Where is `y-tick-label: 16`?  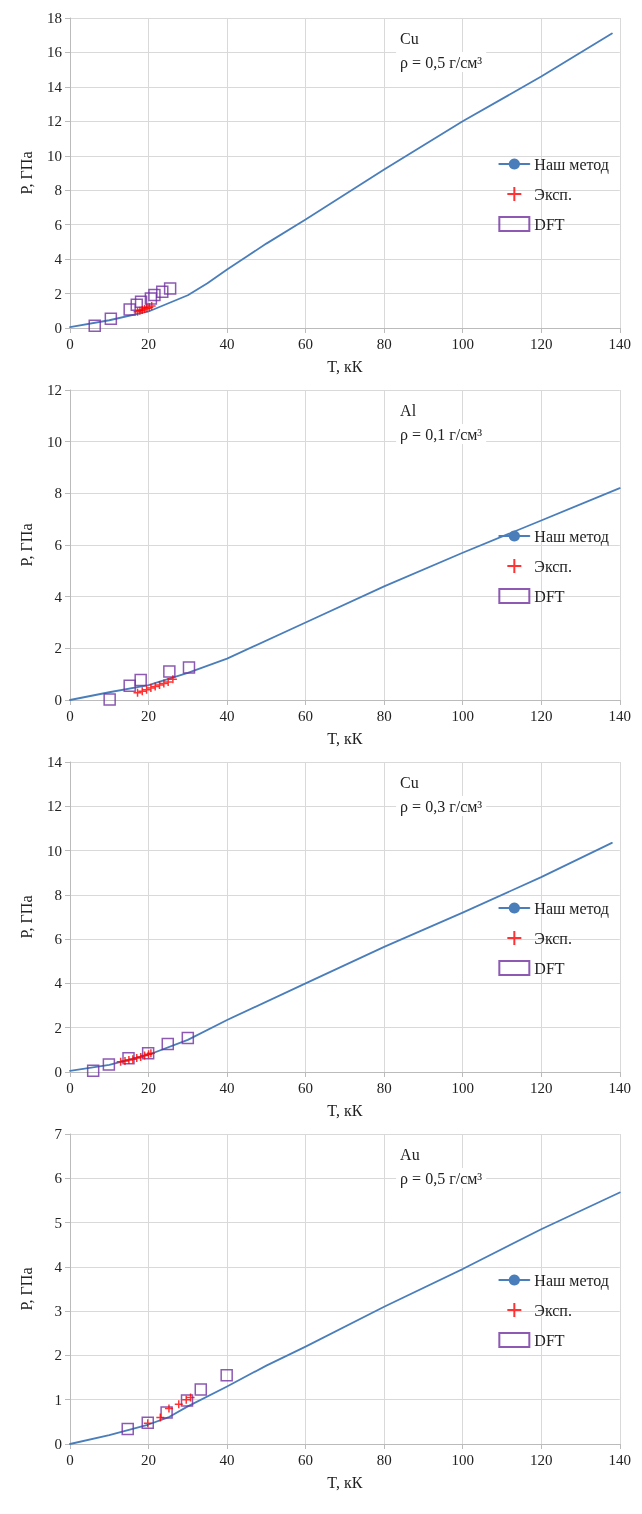
y-tick-label: 16 is located at coordinates (55, 52).